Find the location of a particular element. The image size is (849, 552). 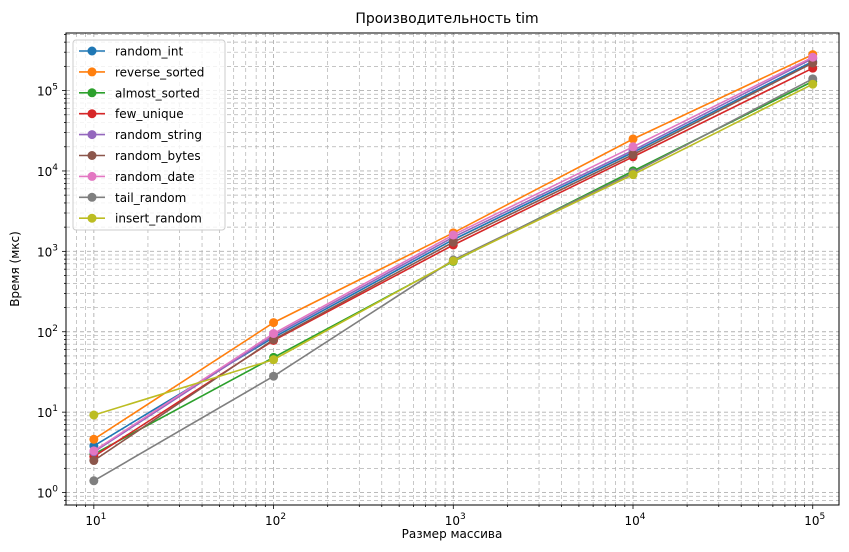

legend-label: random_string is located at coordinates (158, 135).